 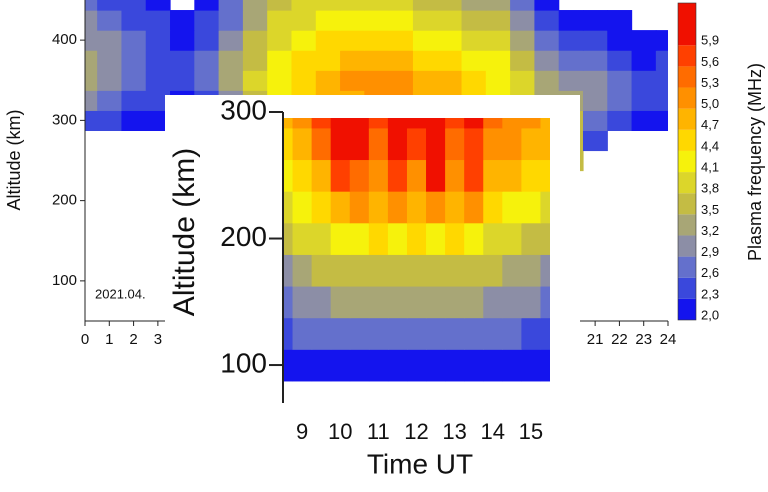 I want to click on colorbar-tick-label: 4,7, so click(x=710, y=124).